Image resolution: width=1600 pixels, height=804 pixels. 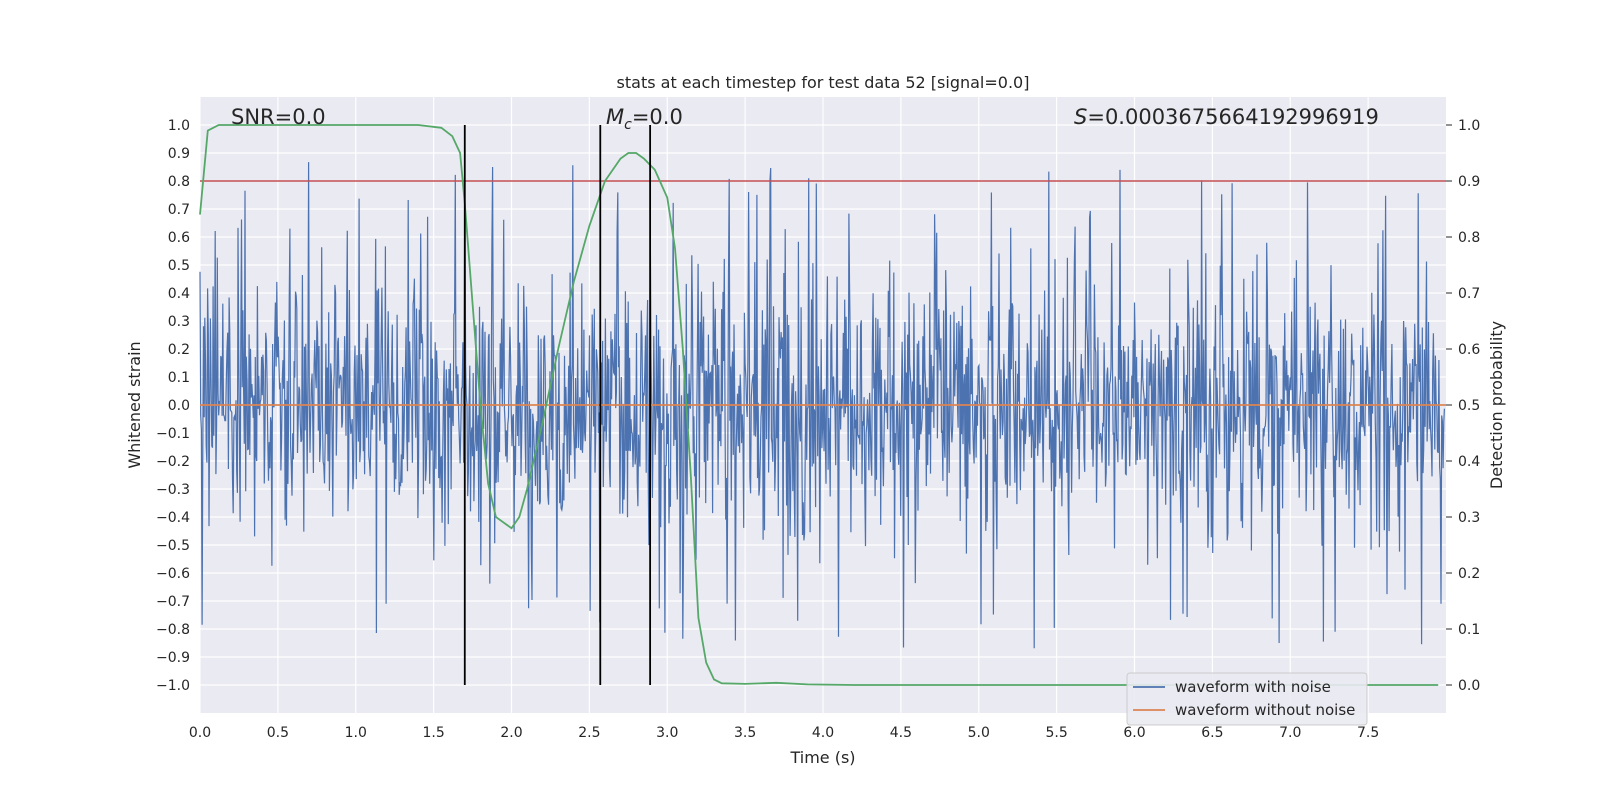 What do you see at coordinates (1469, 630) in the screenshot?
I see `y2-tick-label-1: 0.1` at bounding box center [1469, 630].